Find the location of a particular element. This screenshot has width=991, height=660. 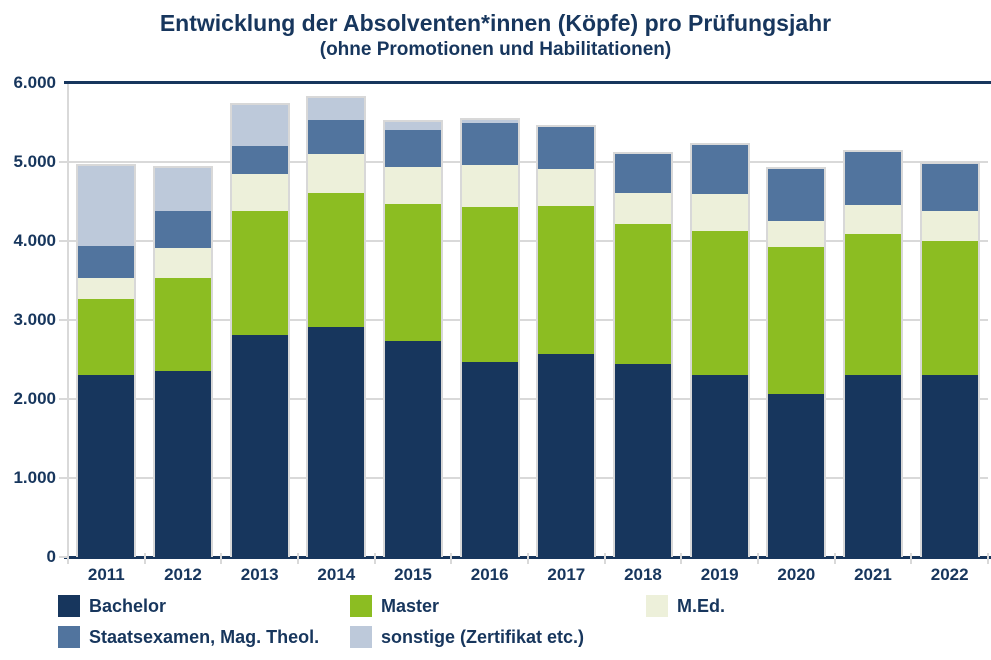

bar-segment-2017-master is located at coordinates (566, 280).